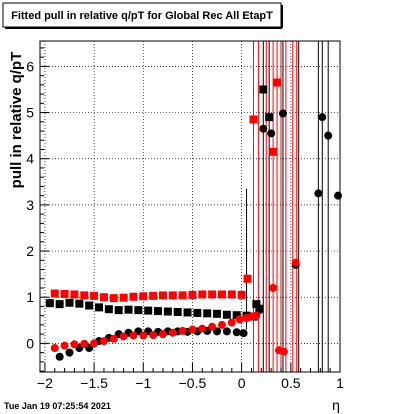 Image resolution: width=400 pixels, height=414 pixels. What do you see at coordinates (30, 343) in the screenshot?
I see `y-tick-label: 0` at bounding box center [30, 343].